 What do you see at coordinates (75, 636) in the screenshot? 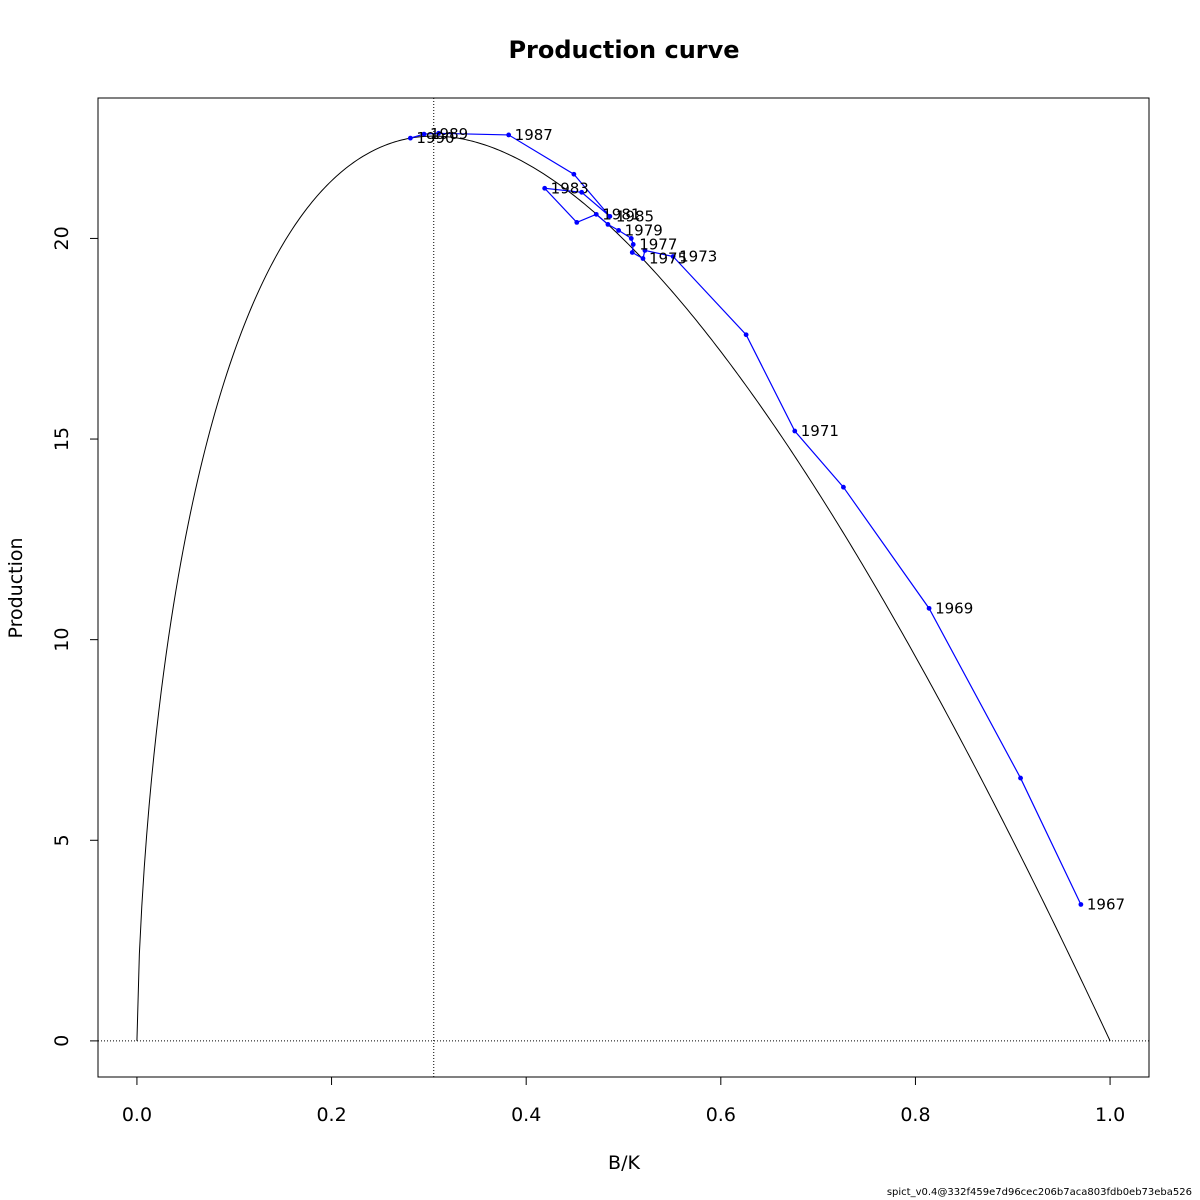
I see `y-axis: 0 5 10 15 20` at bounding box center [75, 636].